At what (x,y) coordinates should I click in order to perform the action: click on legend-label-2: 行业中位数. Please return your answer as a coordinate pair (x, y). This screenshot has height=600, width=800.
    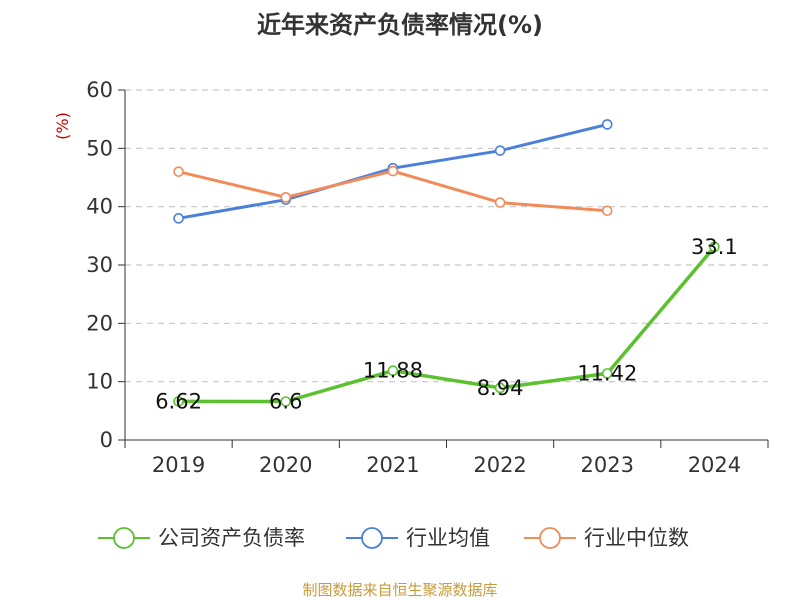
    Looking at the image, I should click on (636, 538).